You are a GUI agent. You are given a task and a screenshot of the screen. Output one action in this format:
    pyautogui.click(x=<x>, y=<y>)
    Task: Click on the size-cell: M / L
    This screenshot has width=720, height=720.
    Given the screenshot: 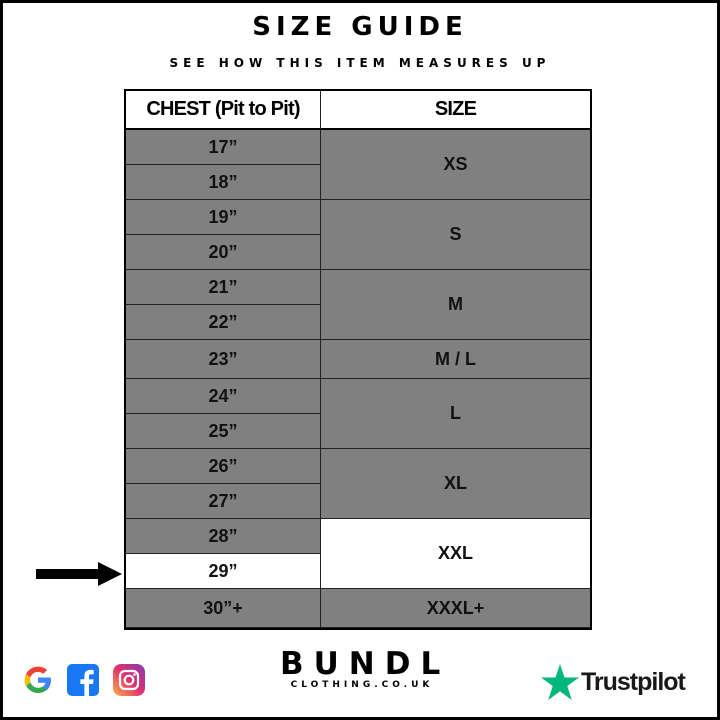 What is the action you would take?
    pyautogui.click(x=455, y=359)
    